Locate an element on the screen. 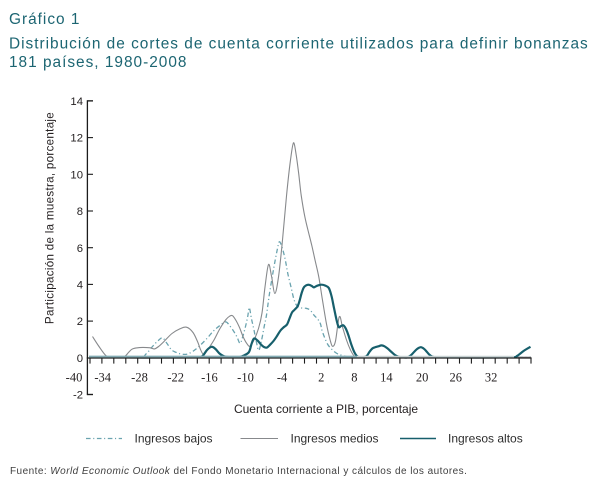 The height and width of the screenshot is (485, 602). svg-text: 12 is located at coordinates (76, 139).